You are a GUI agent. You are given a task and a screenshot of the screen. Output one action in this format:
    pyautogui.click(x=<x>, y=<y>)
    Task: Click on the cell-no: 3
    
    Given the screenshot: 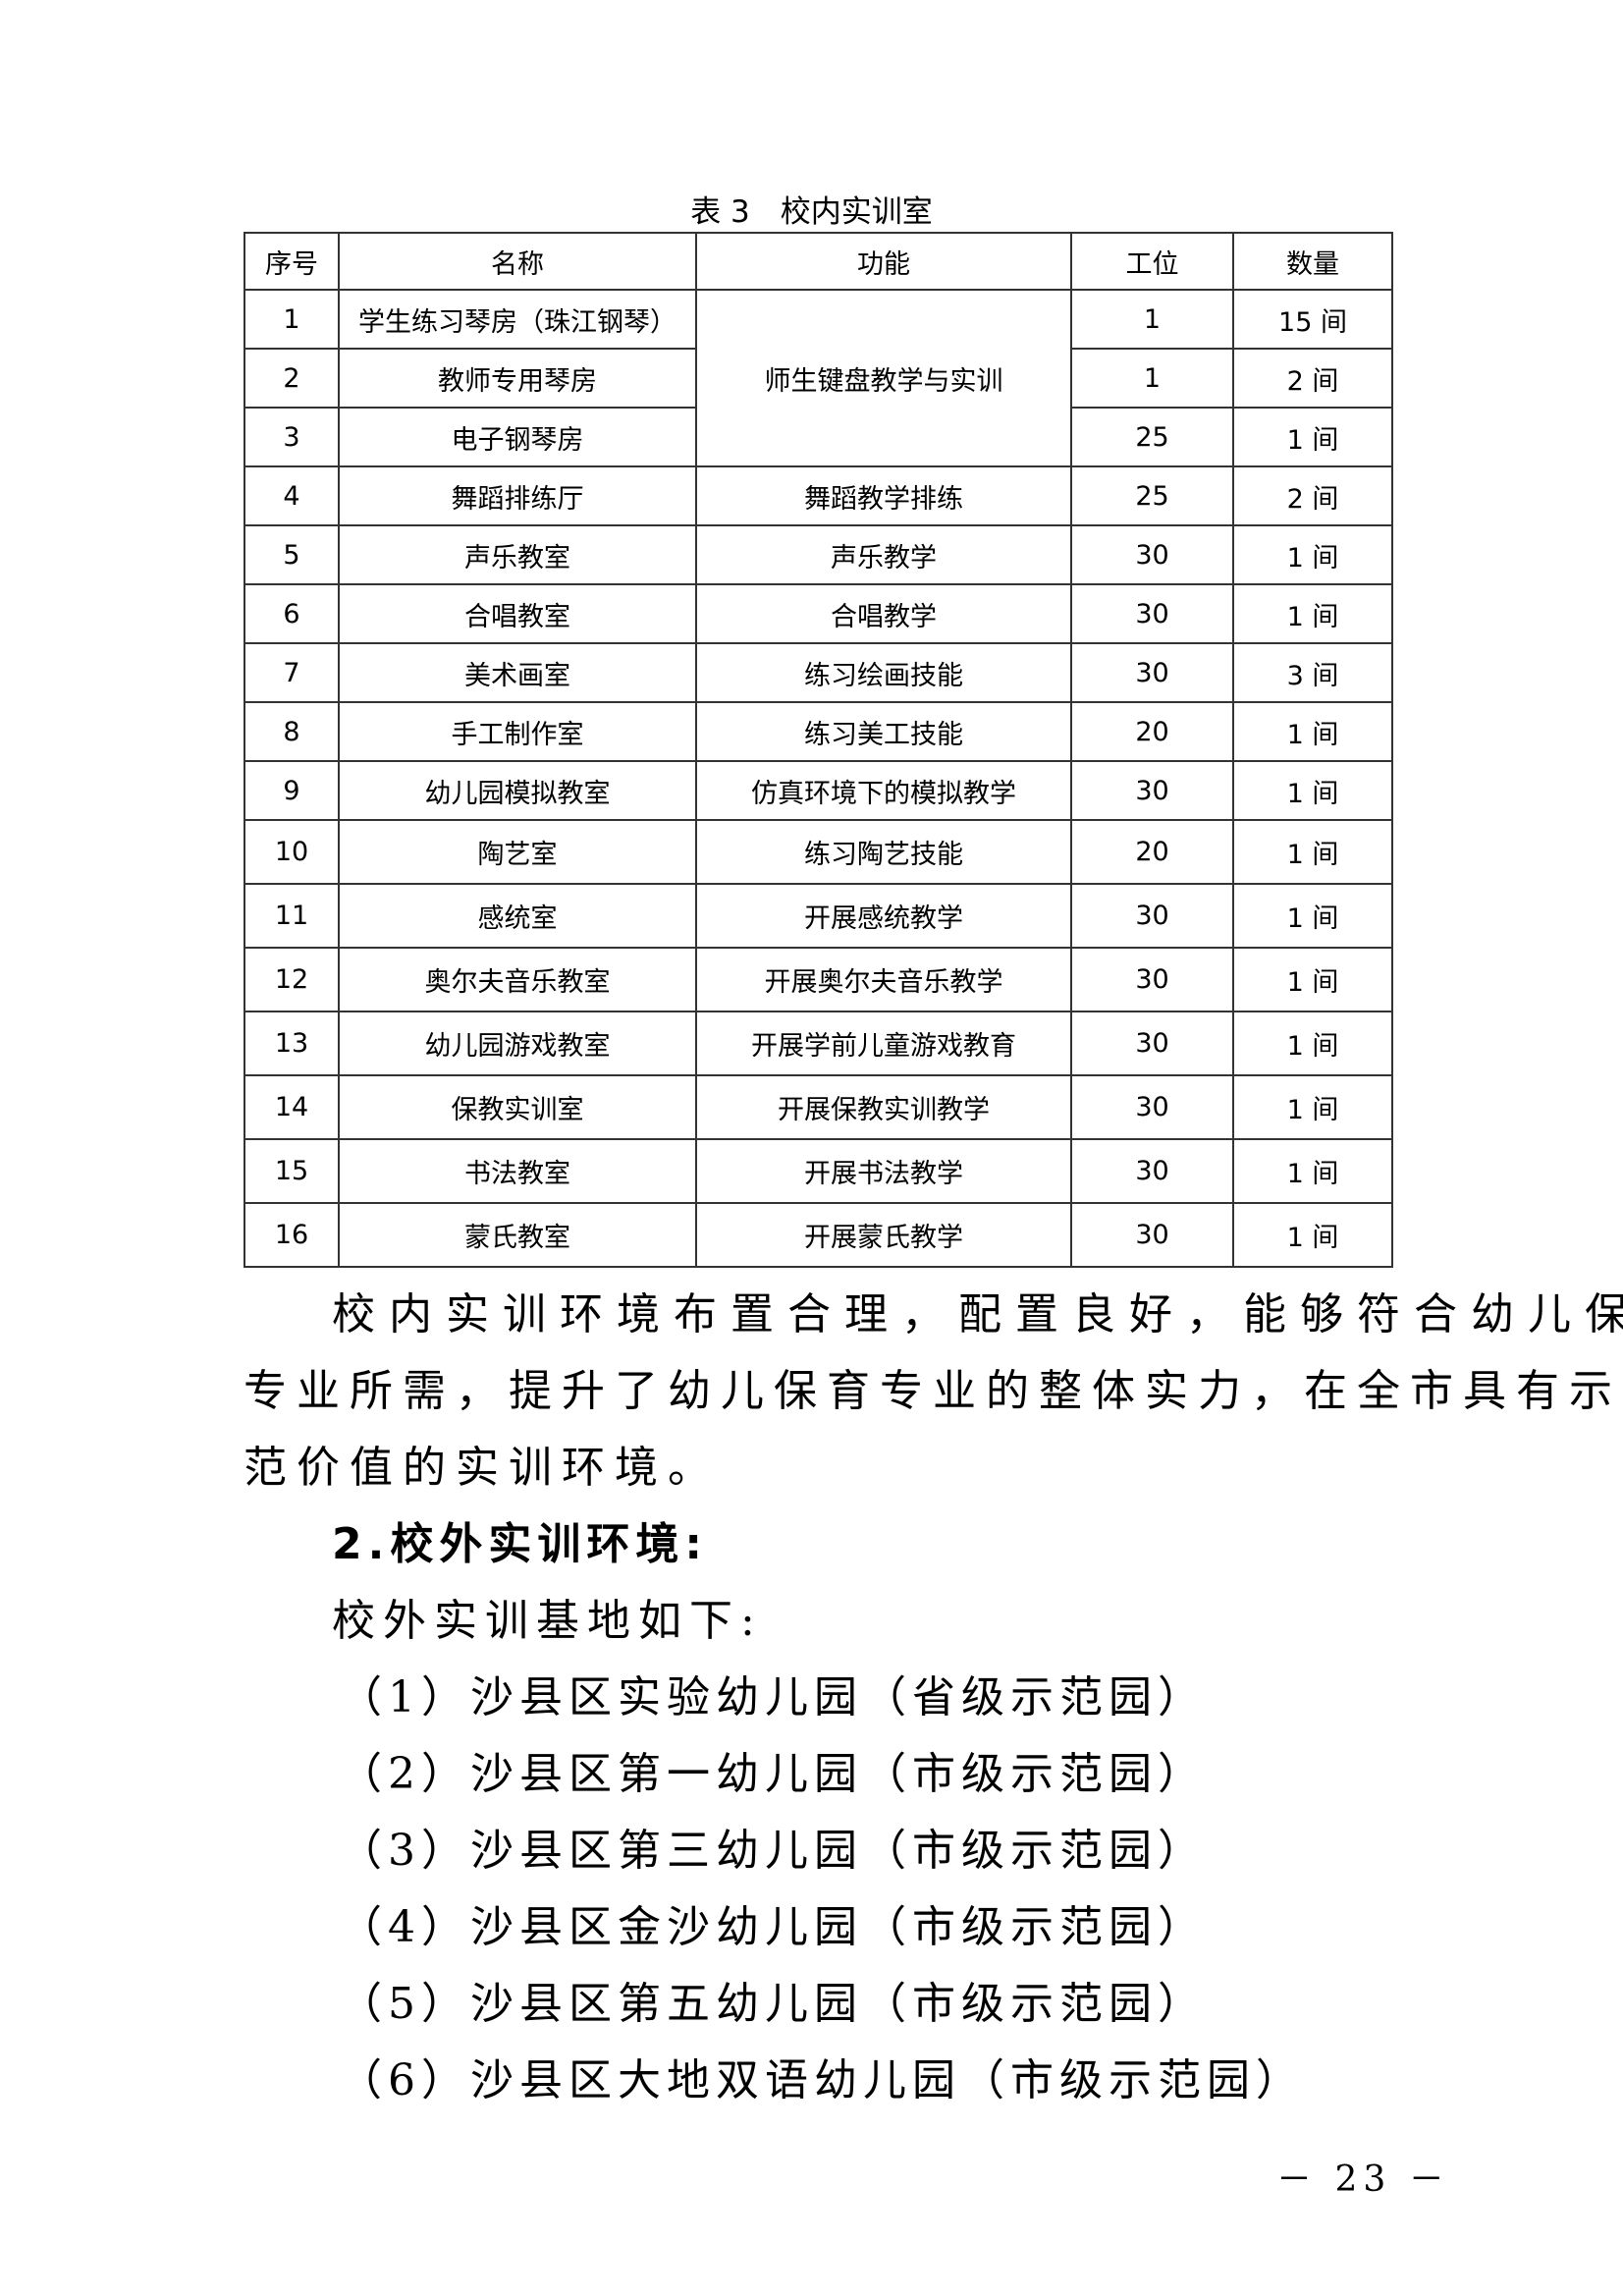 What is the action you would take?
    pyautogui.click(x=291, y=437)
    